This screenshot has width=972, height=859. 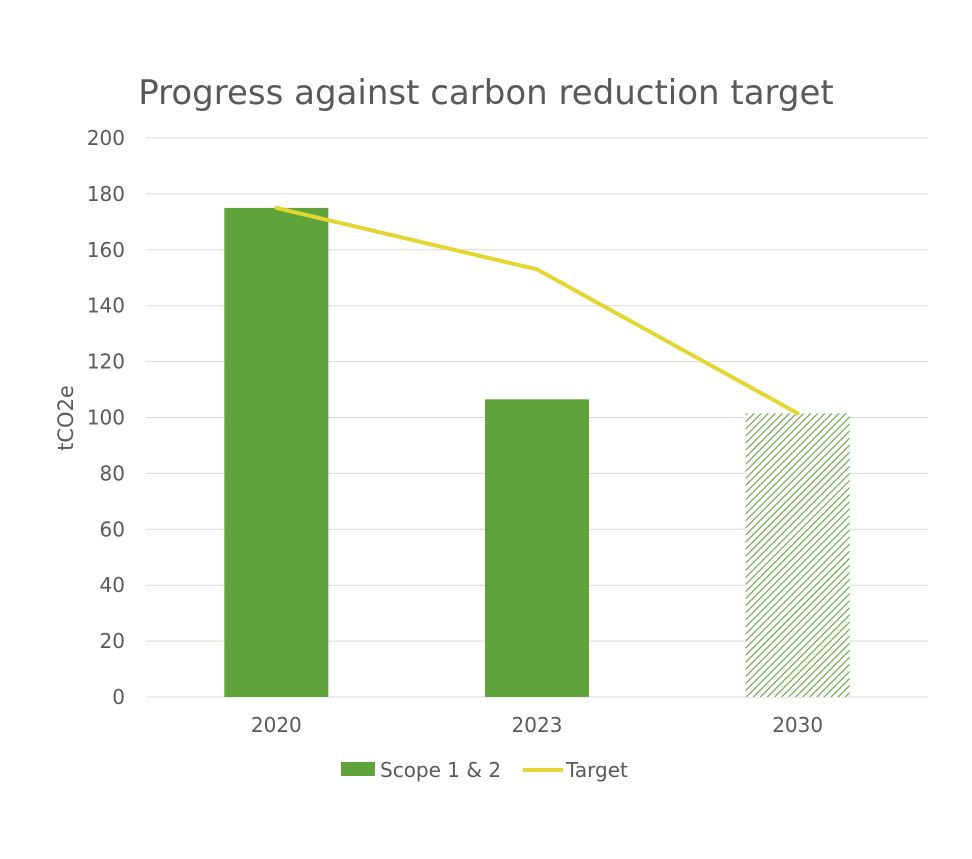 What do you see at coordinates (106, 250) in the screenshot?
I see `y-tick-label-160: 160` at bounding box center [106, 250].